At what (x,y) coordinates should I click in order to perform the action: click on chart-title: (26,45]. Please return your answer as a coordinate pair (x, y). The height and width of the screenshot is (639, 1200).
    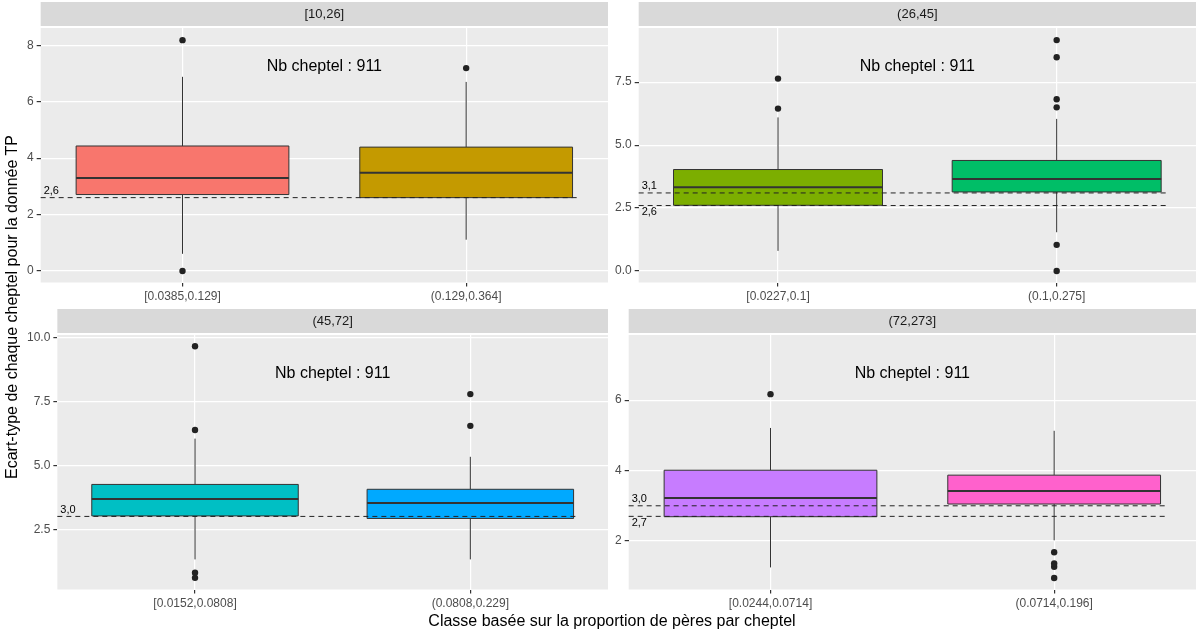
    Looking at the image, I should click on (917, 13).